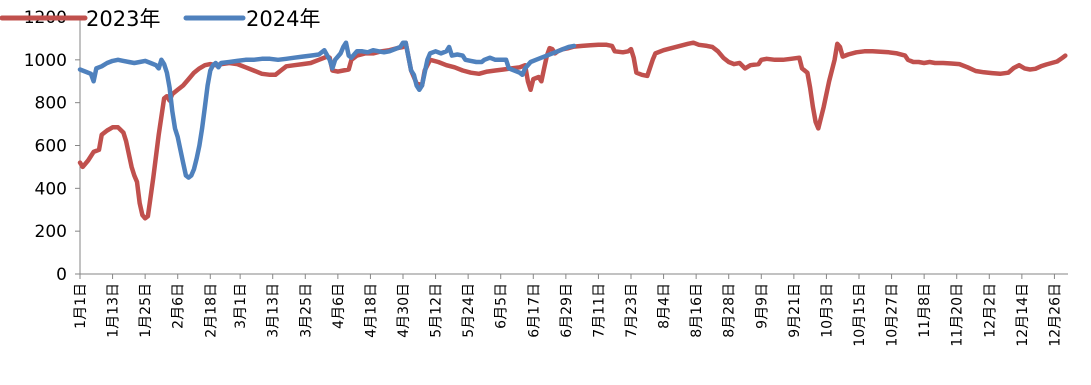 The image size is (1091, 385). I want to click on legend-label-2024年: 2024年, so click(283, 19).